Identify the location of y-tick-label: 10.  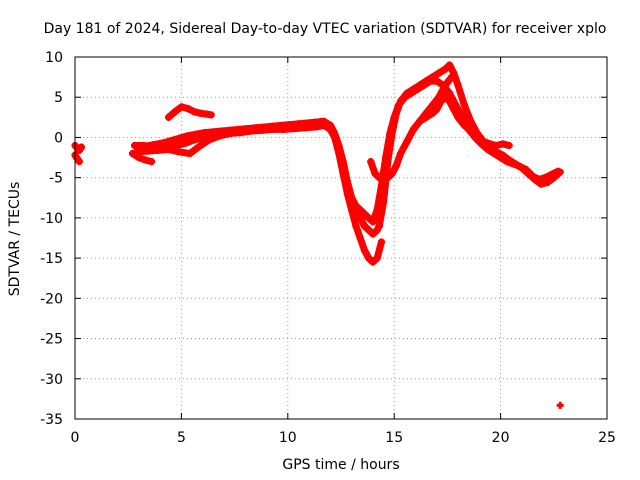
(54, 58).